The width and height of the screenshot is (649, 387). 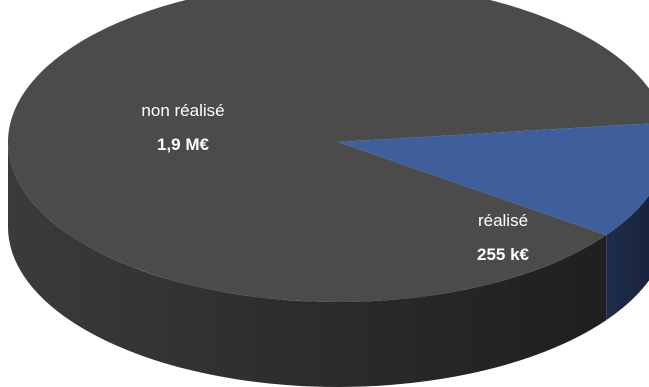 I want to click on slice-label-non-realise: non réalisé, so click(x=182, y=110).